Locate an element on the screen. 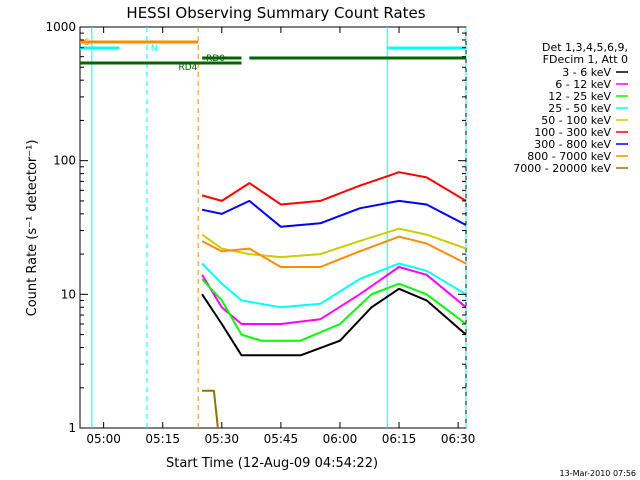  x-axis-label: Start Time (12-Aug-09 04:54:22) is located at coordinates (272, 463).